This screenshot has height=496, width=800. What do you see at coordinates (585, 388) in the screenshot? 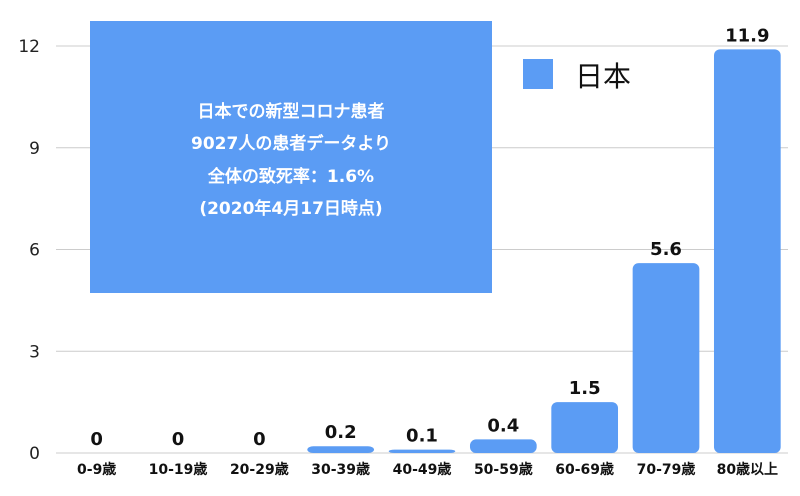
I see `data-label: 1.5` at bounding box center [585, 388].